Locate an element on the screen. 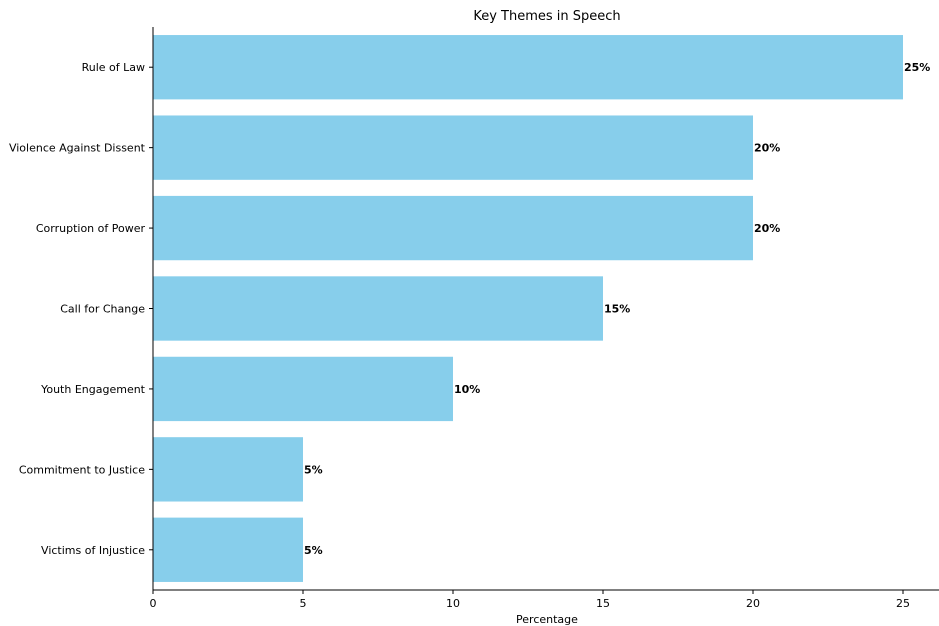 This screenshot has width=939, height=626. data-label-2: 20% is located at coordinates (767, 228).